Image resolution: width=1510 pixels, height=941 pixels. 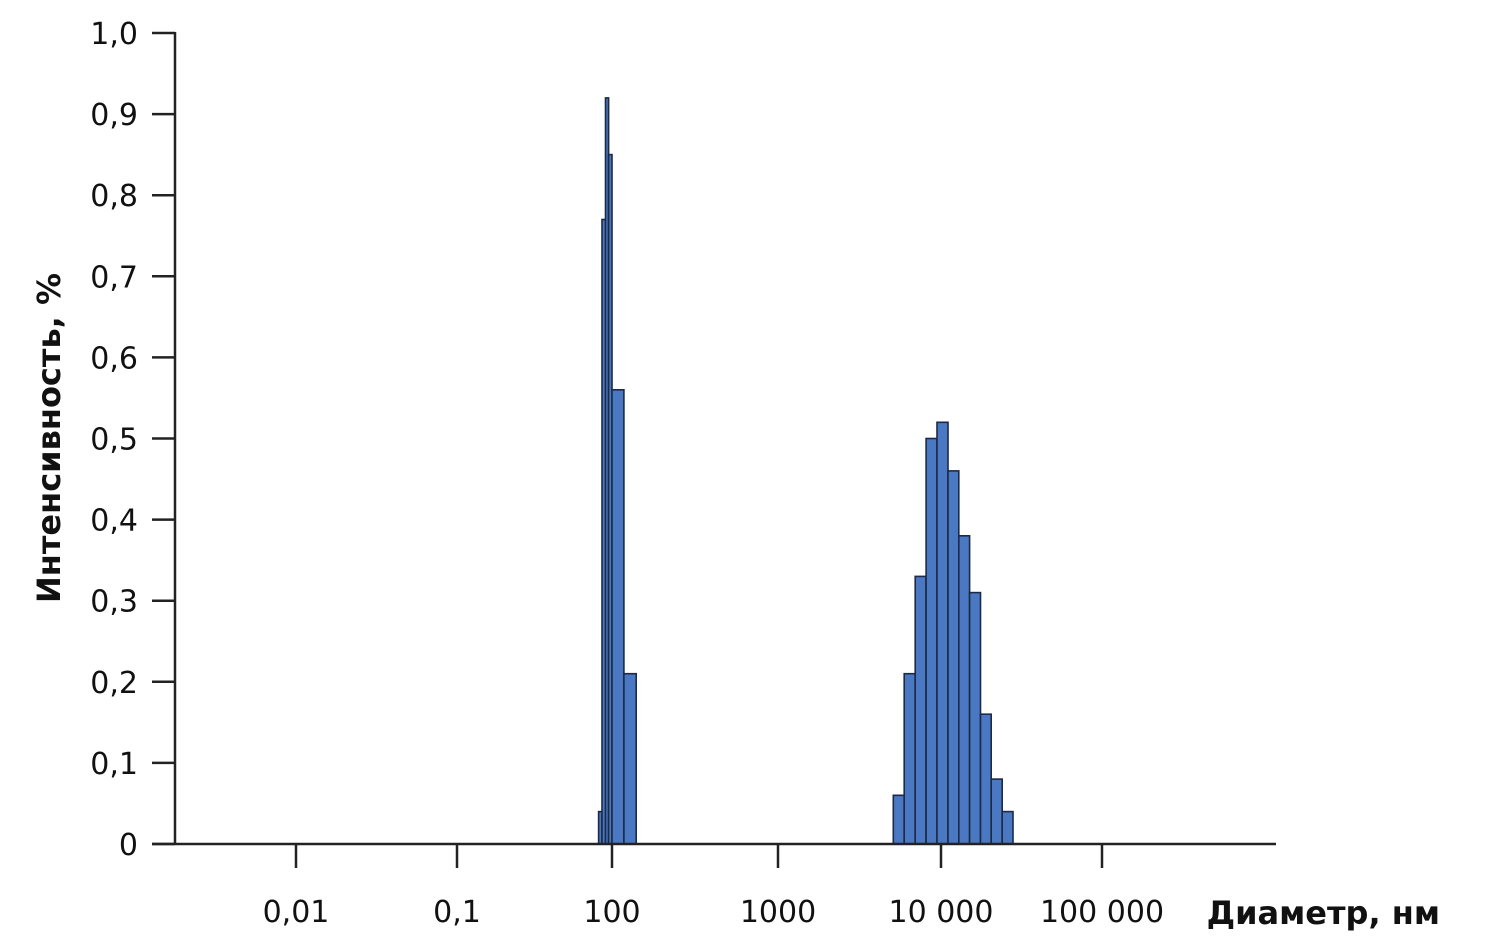 I want to click on y-tick-label: 0,6, so click(x=114, y=358).